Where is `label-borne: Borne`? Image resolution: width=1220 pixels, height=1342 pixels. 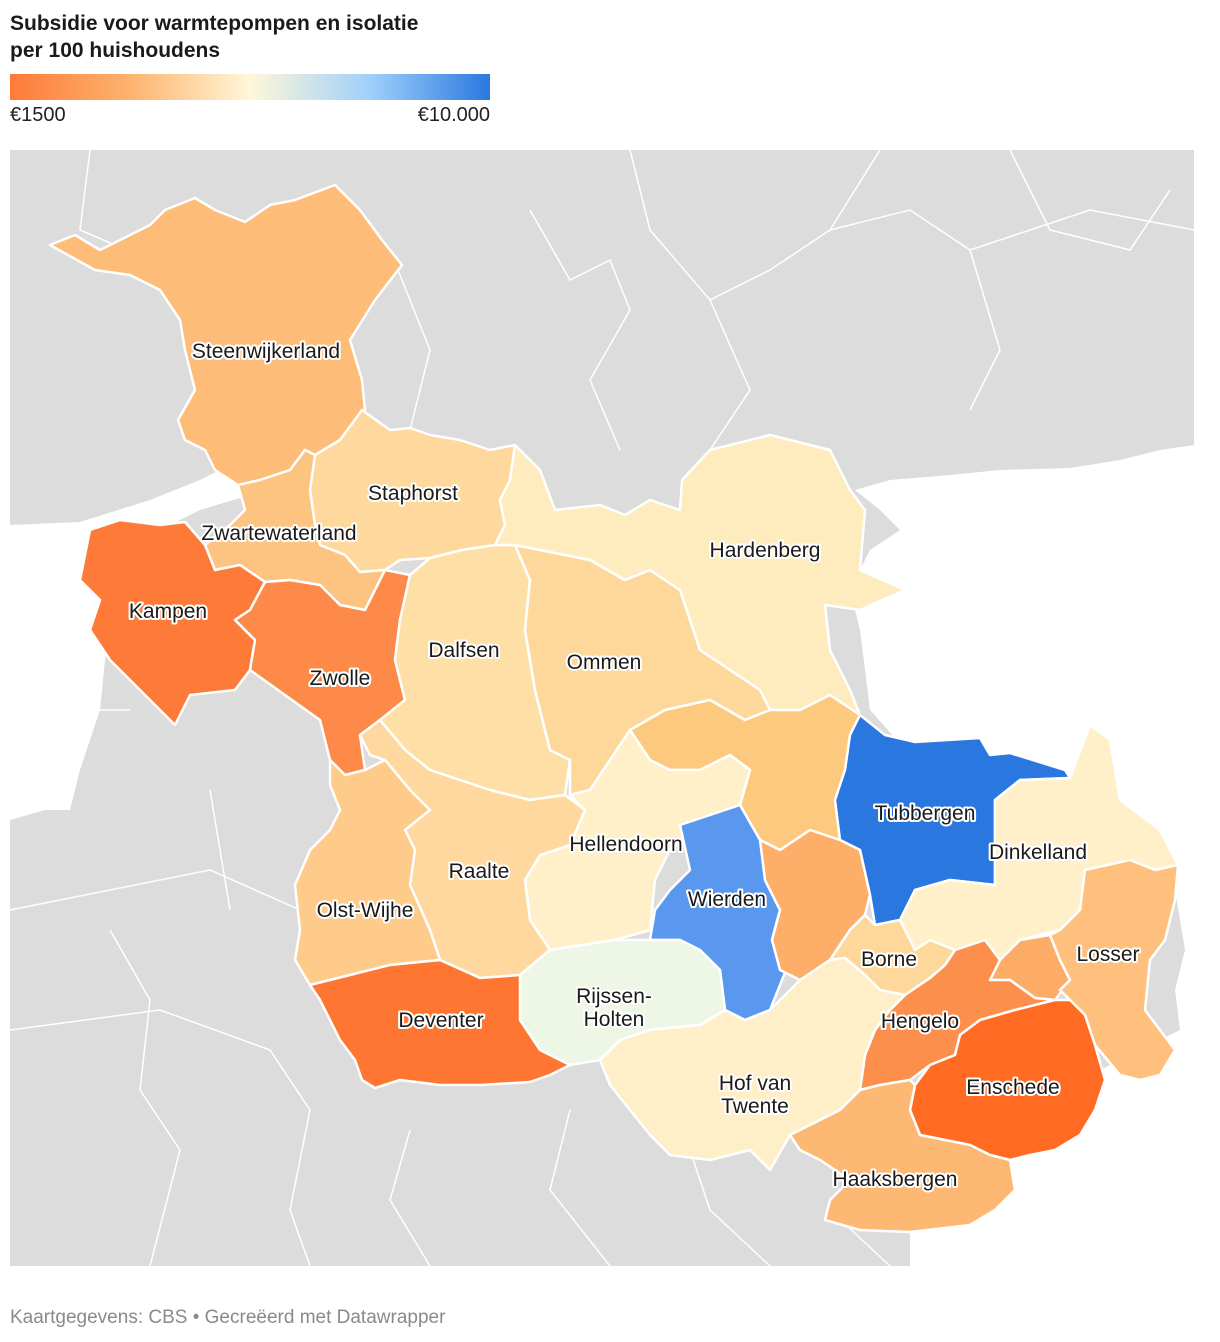
label-borne: Borne is located at coordinates (889, 959).